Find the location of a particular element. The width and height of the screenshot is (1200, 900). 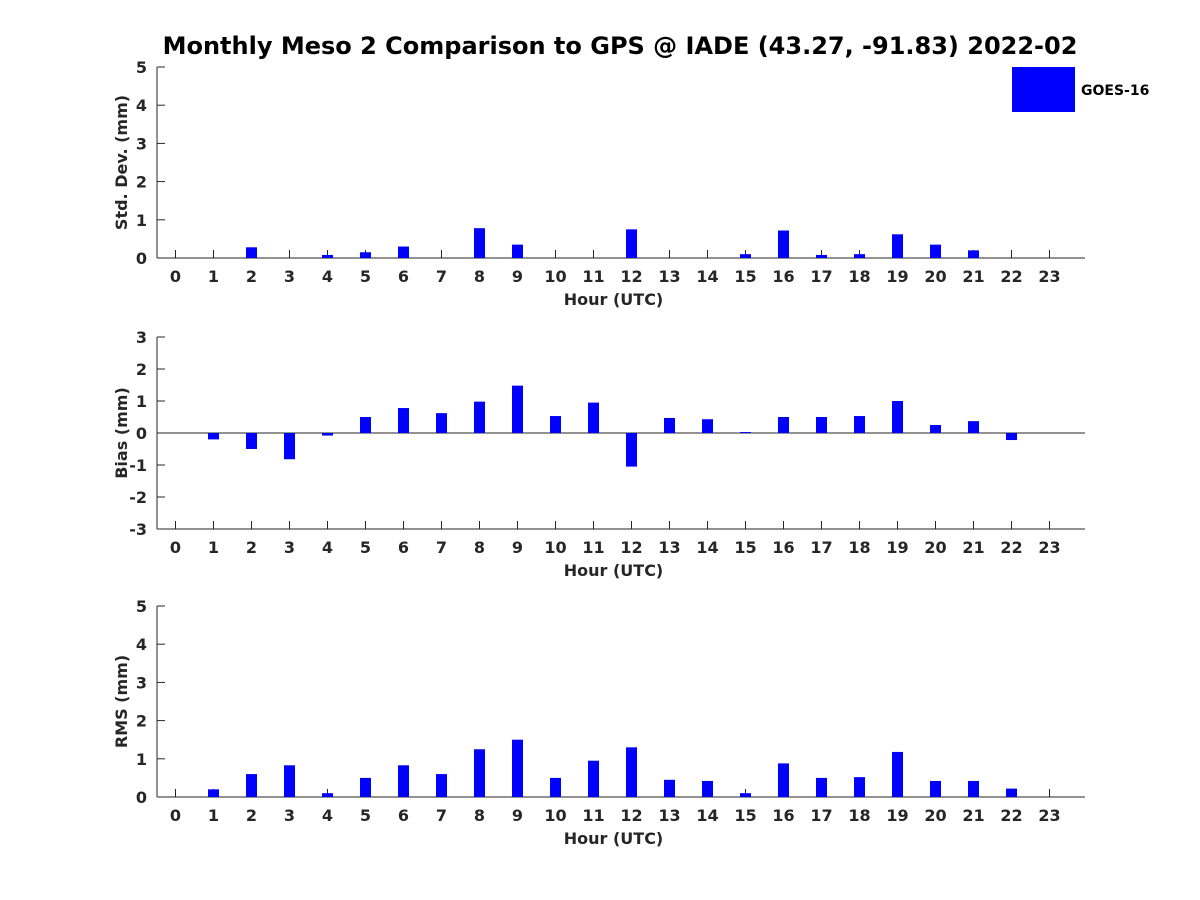

x-tick-label: 6 is located at coordinates (403, 815).